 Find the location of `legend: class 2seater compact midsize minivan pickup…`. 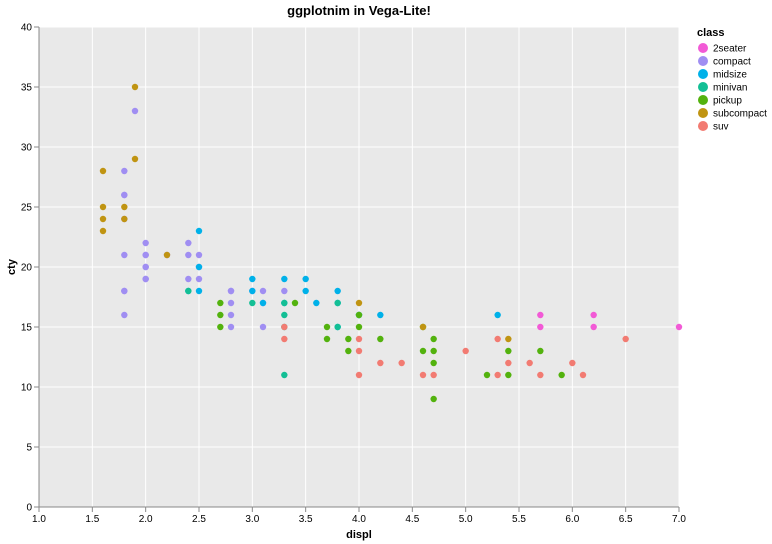

legend: class 2seater compact midsize minivan pickup… is located at coordinates (732, 80).